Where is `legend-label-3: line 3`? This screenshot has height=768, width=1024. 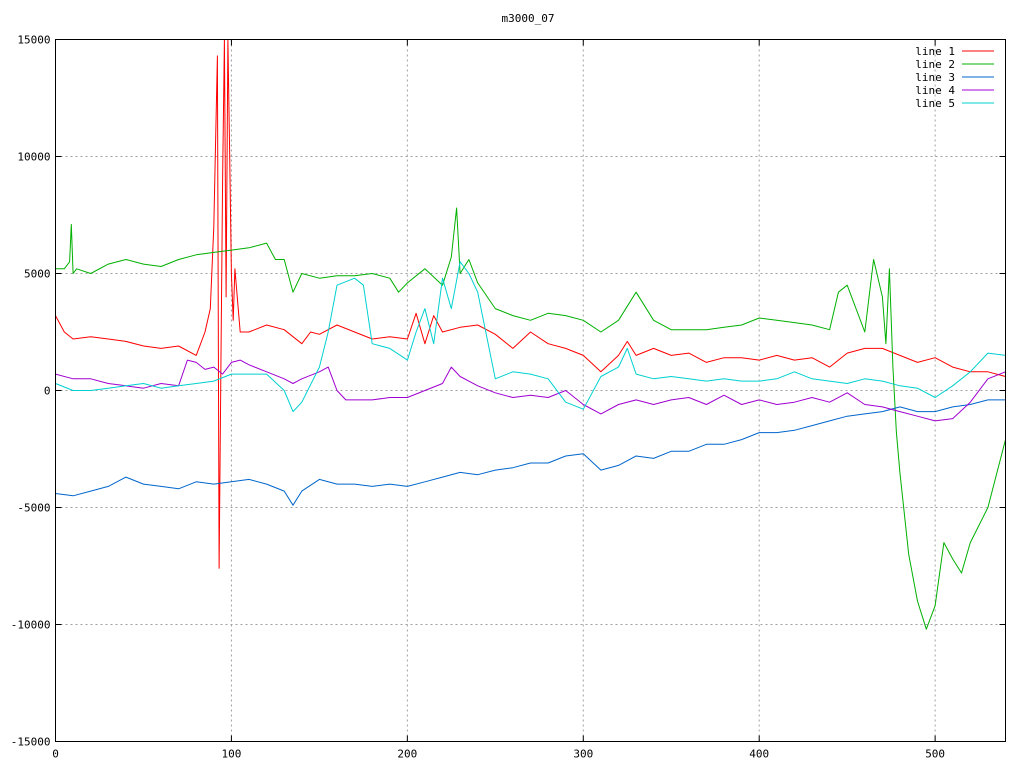 legend-label-3: line 3 is located at coordinates (935, 77).